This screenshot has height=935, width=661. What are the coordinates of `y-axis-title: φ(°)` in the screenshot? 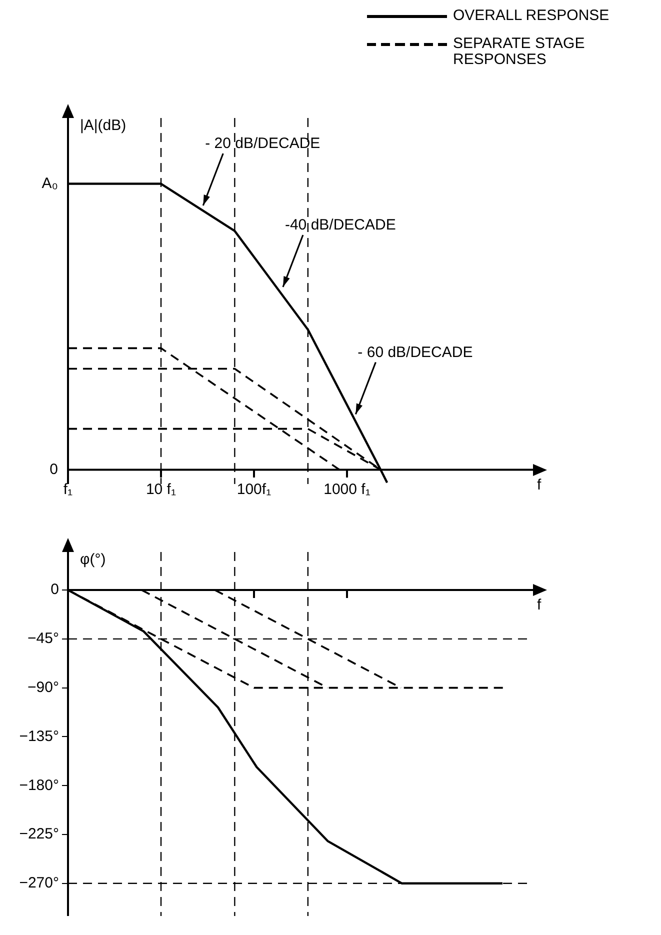 It's located at (93, 559).